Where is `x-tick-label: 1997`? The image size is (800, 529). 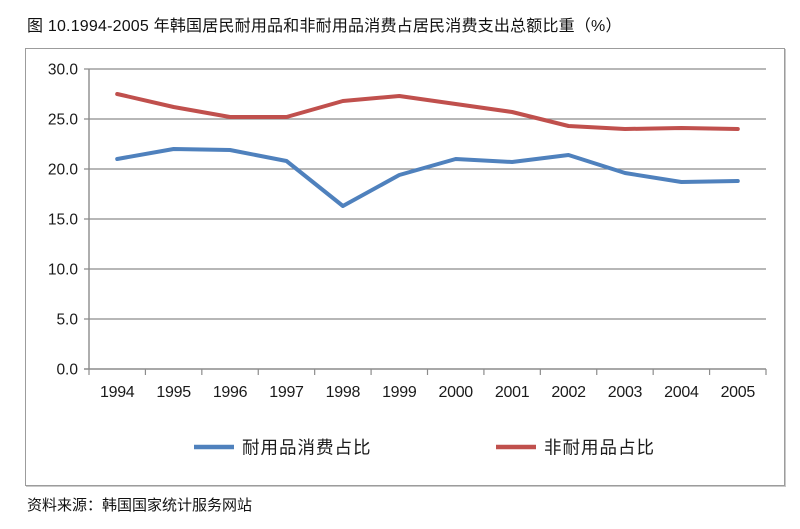
x-tick-label: 1997 is located at coordinates (286, 392).